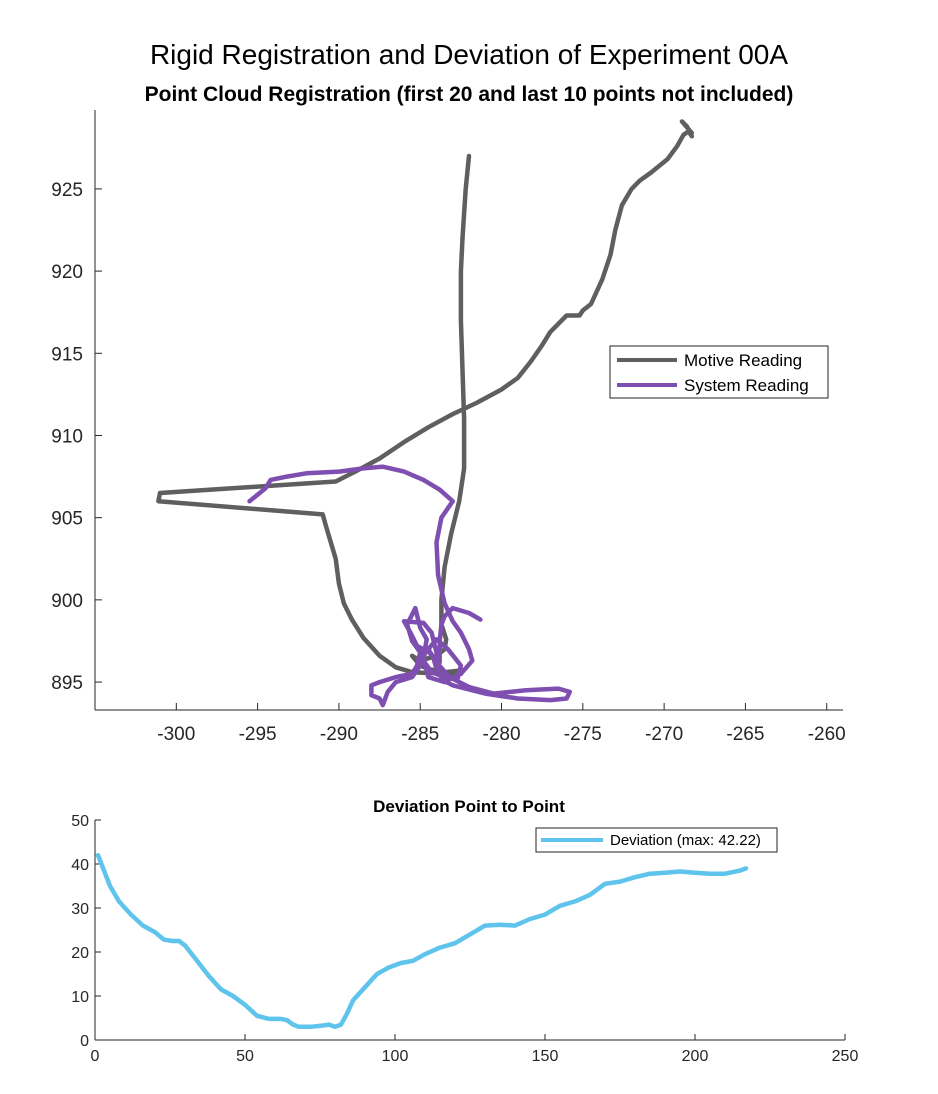 The width and height of the screenshot is (938, 1094). Describe the element at coordinates (80, 821) in the screenshot. I see `deviation-y-tick-label: 50` at that location.